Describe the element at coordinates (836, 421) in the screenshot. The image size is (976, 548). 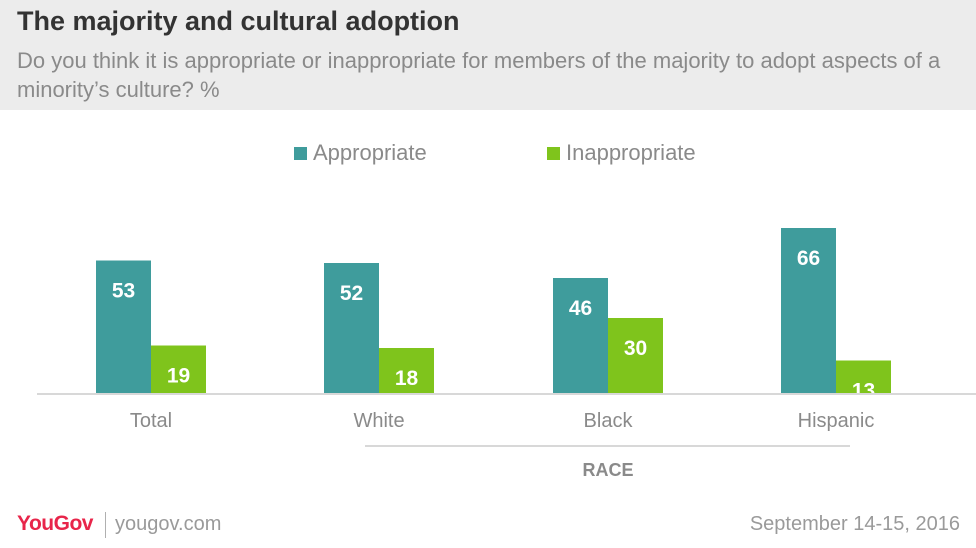
I see `x-tick-label-hispanic: Hispanic` at that location.